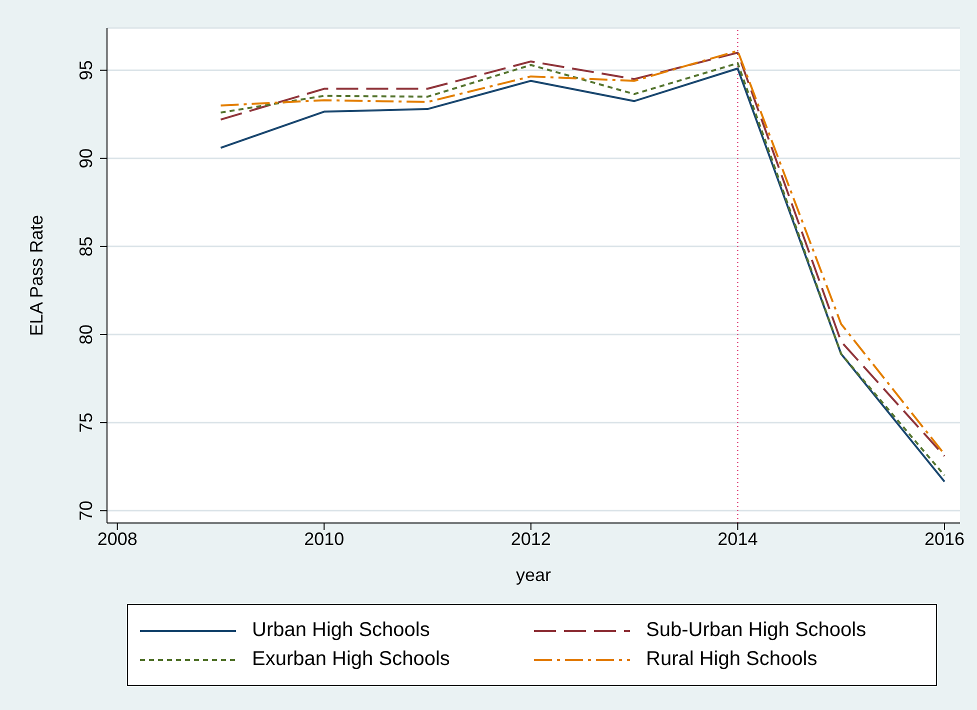 The height and width of the screenshot is (710, 977). What do you see at coordinates (756, 630) in the screenshot?
I see `legend-label: Sub-Urban High Schools` at bounding box center [756, 630].